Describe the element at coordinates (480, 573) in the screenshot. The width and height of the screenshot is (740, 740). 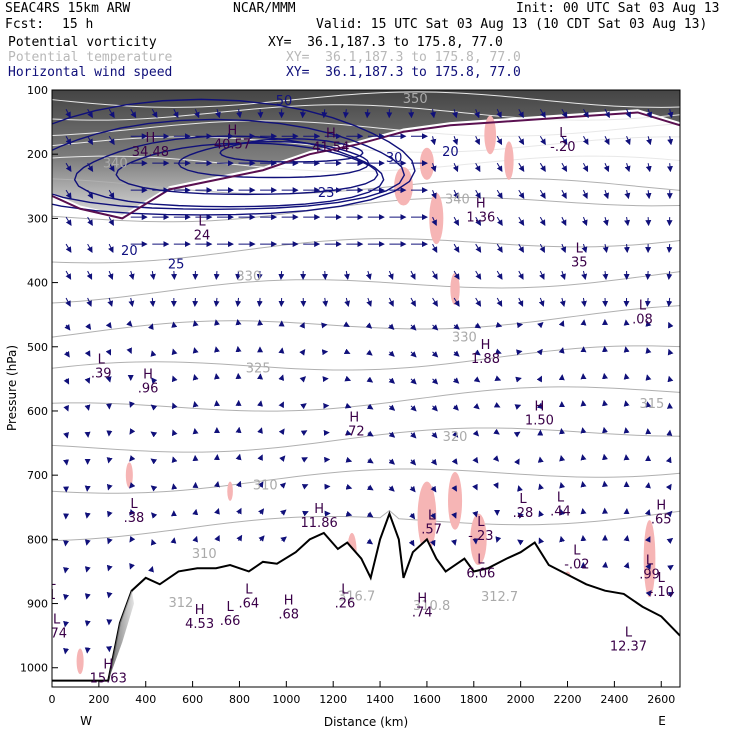
I see `extremum-value: 6.06` at that location.